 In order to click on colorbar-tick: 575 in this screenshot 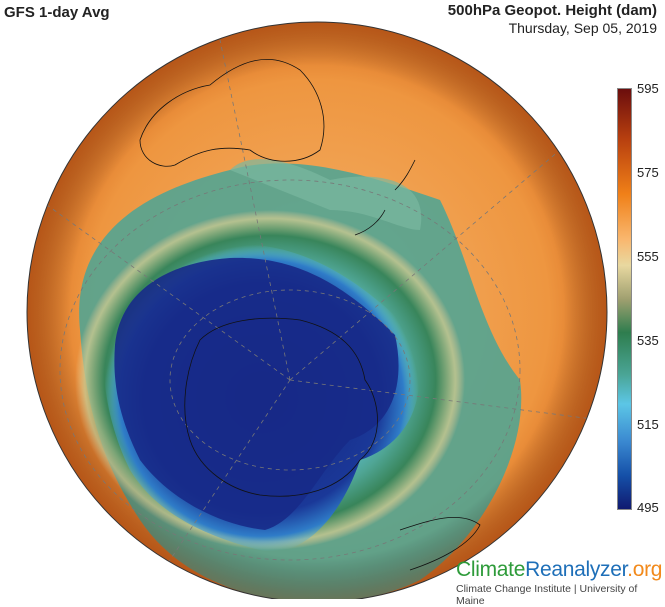, I will do `click(648, 172)`.